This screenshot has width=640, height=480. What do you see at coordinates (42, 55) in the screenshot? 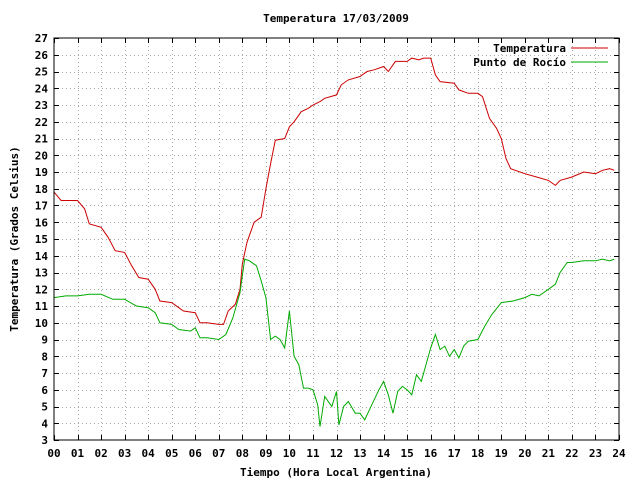
I see `y-tick-label: 26` at bounding box center [42, 55].